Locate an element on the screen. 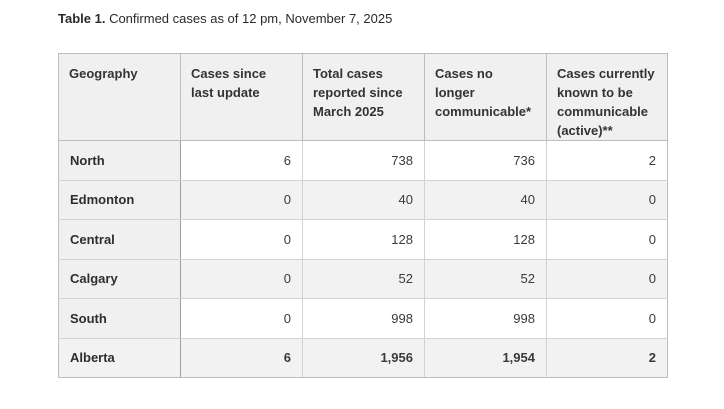 This screenshot has width=724, height=409. table-row-calgary: Calgary 0 52 52 0 is located at coordinates (363, 278).